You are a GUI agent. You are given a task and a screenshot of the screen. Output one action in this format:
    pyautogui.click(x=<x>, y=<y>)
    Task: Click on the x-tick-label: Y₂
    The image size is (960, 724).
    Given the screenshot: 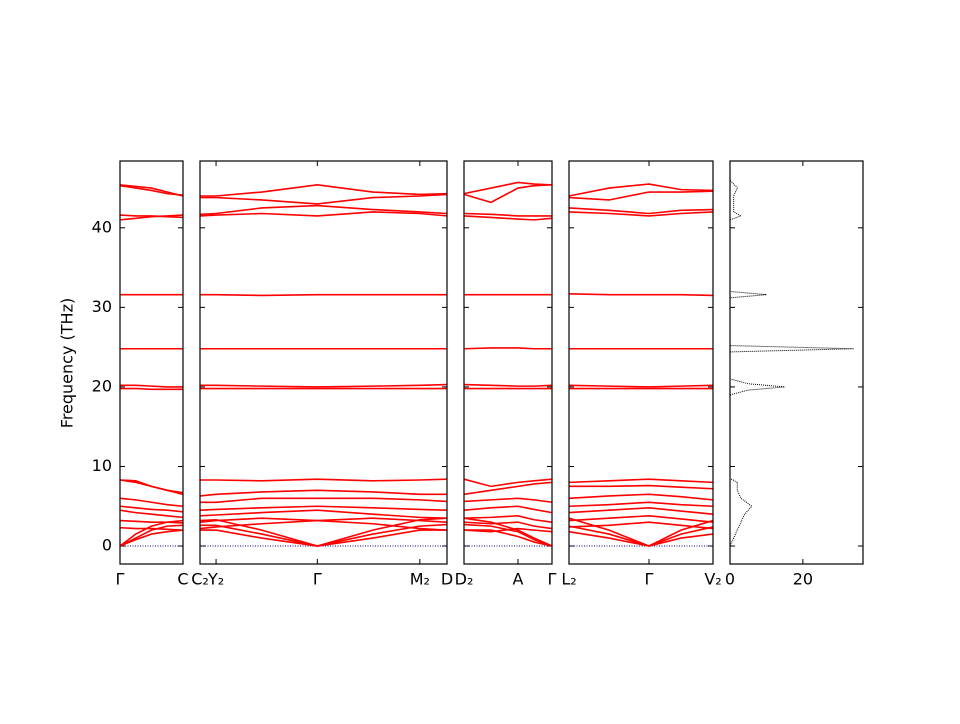 What is the action you would take?
    pyautogui.click(x=215, y=579)
    